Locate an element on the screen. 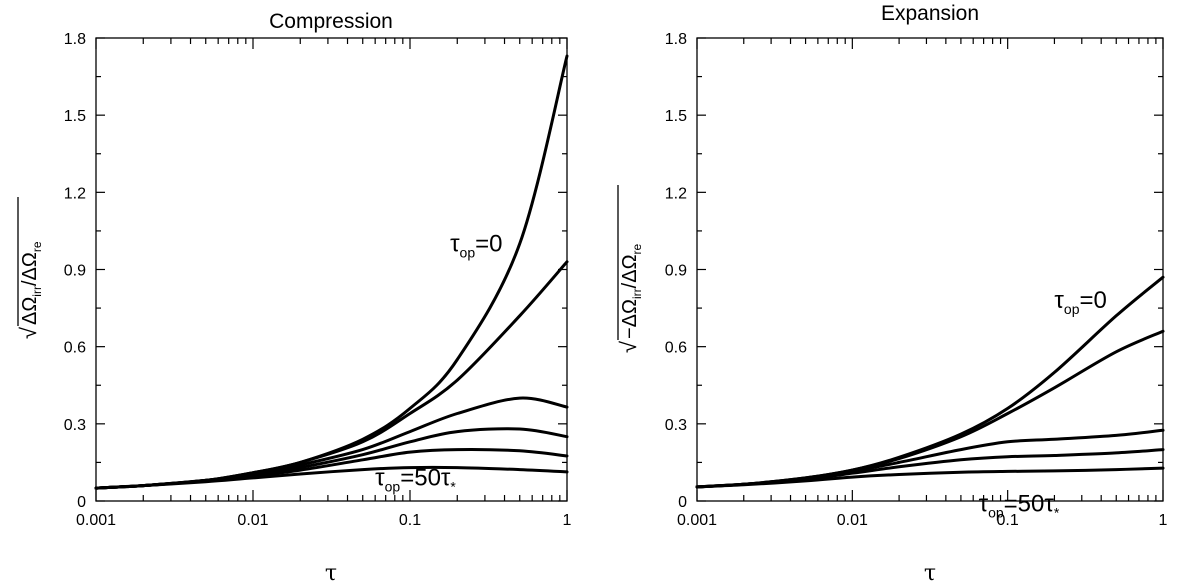  y-label-text: ΔΩirr/ΔΩre is located at coordinates (31, 283).